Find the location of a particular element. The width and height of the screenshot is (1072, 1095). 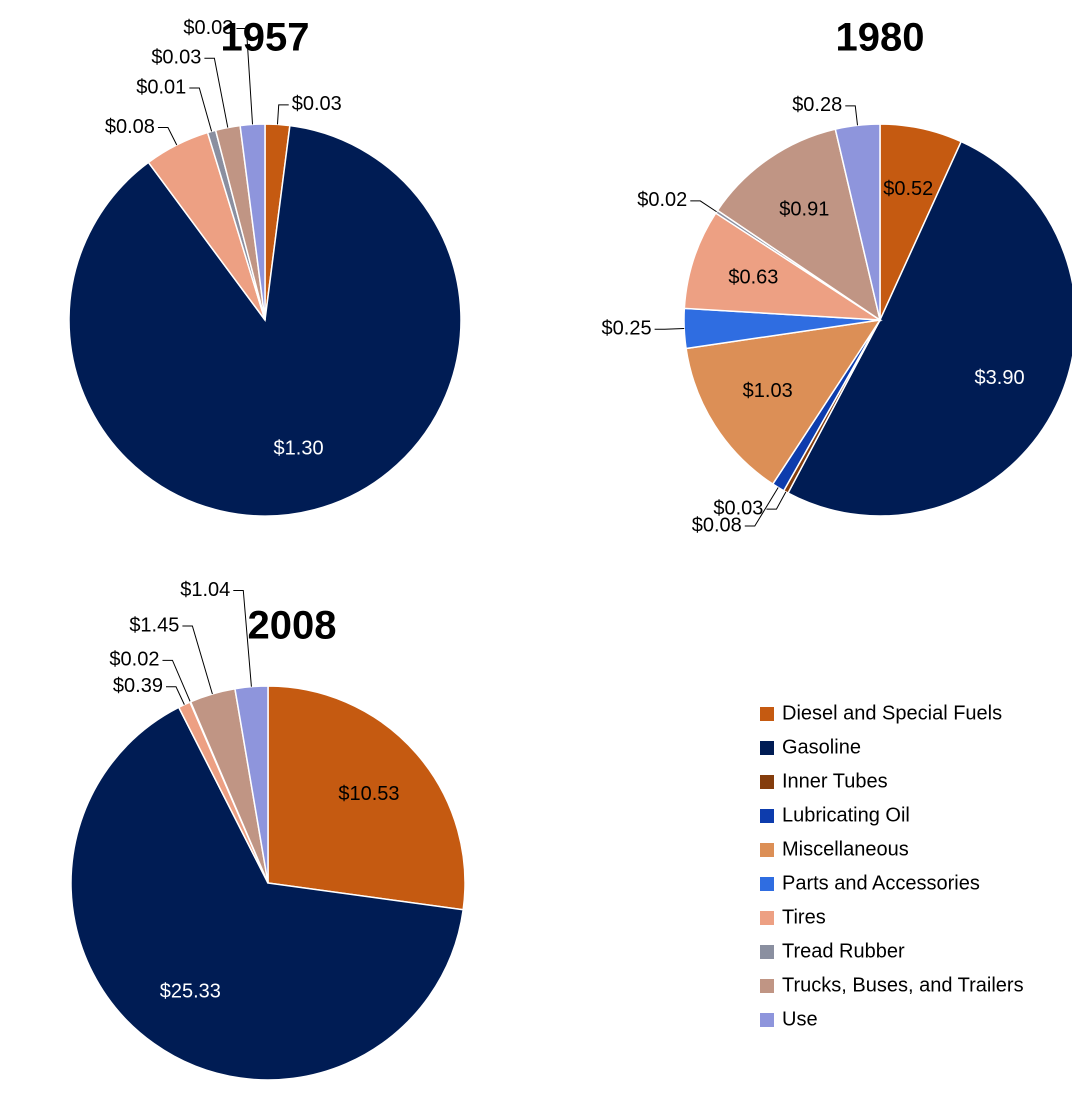

data-label: $1.30 is located at coordinates (299, 448).